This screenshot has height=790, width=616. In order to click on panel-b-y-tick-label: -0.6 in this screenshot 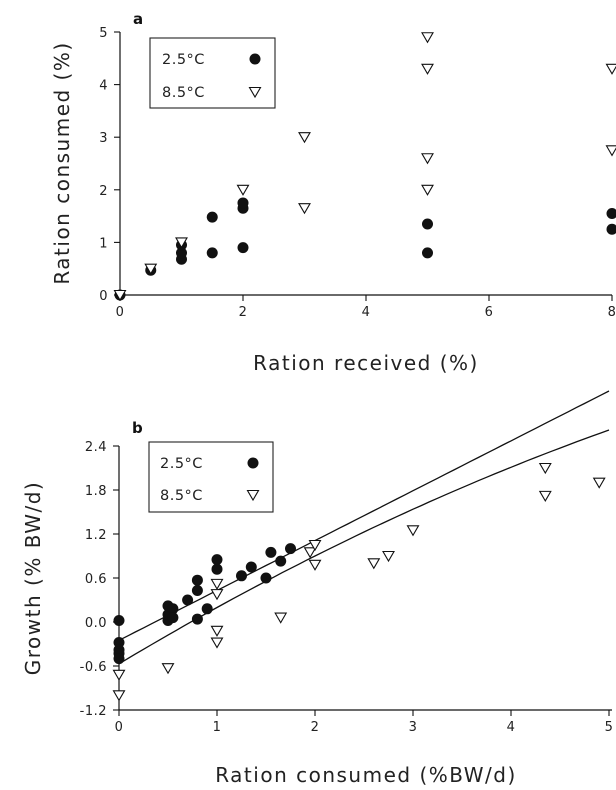, I will do `click(93, 667)`.